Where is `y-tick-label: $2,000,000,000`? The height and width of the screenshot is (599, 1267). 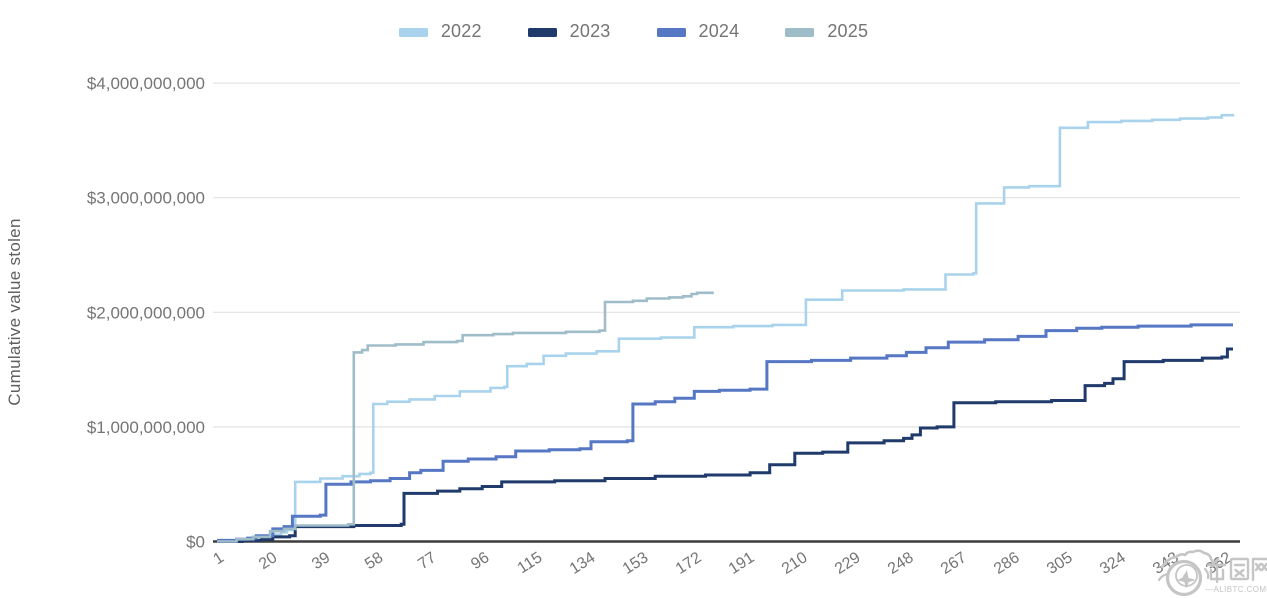 y-tick-label: $2,000,000,000 is located at coordinates (146, 312).